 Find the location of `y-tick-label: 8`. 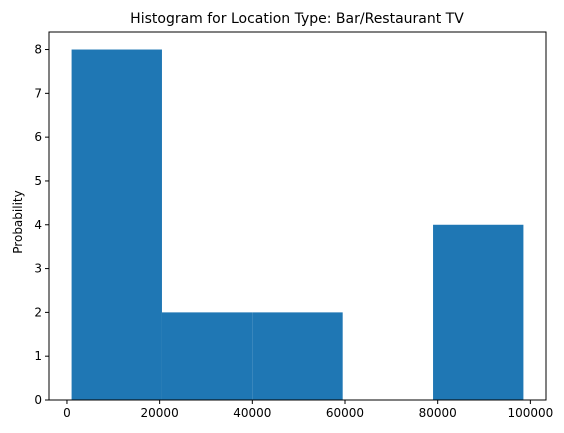

y-tick-label: 8 is located at coordinates (38, 50).